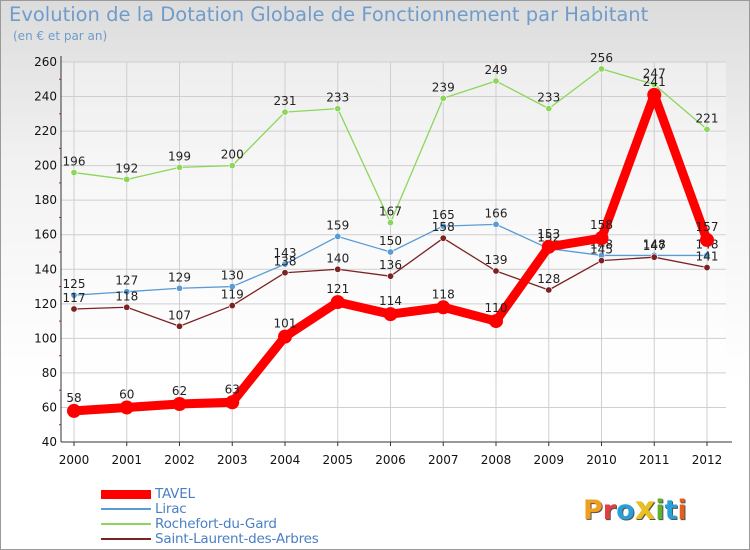 The height and width of the screenshot is (550, 750). What do you see at coordinates (548, 98) in the screenshot?
I see `data-label-rochefort-du-gard: 233` at bounding box center [548, 98].